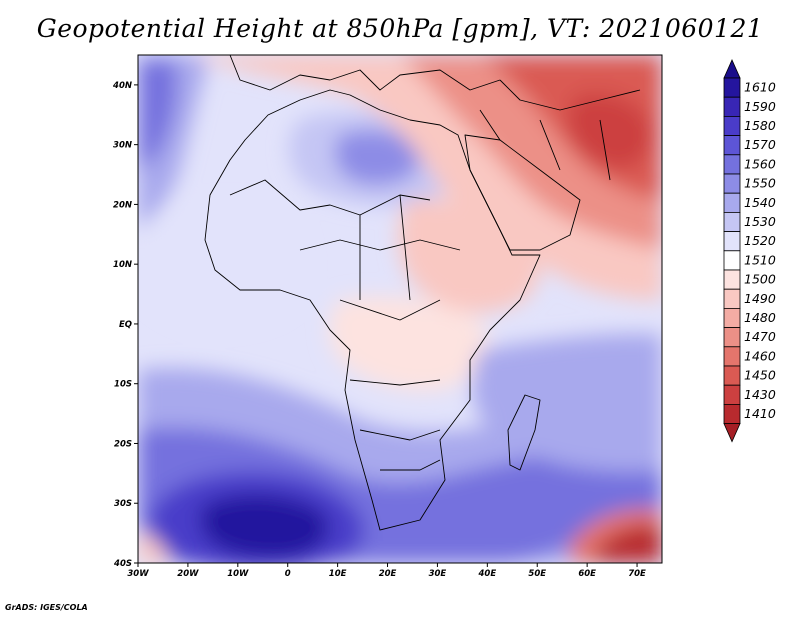  What do you see at coordinates (338, 574) in the screenshot?
I see `lon-tick-label: 10E` at bounding box center [338, 574].